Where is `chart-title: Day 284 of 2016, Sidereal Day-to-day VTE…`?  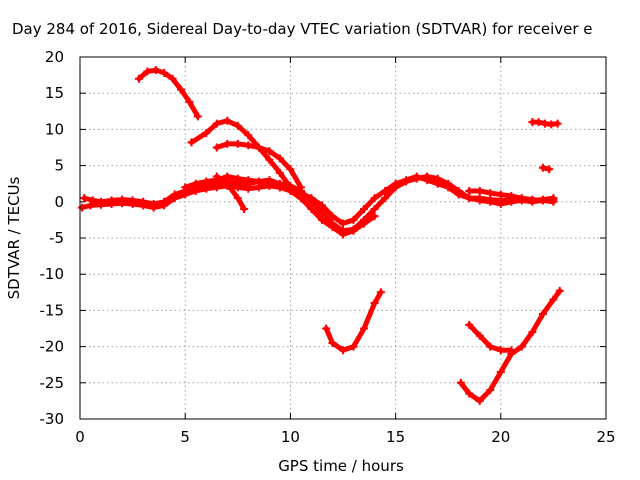
chart-title: Day 284 of 2016, Sidereal Day-to-day VTE… is located at coordinates (302, 29).